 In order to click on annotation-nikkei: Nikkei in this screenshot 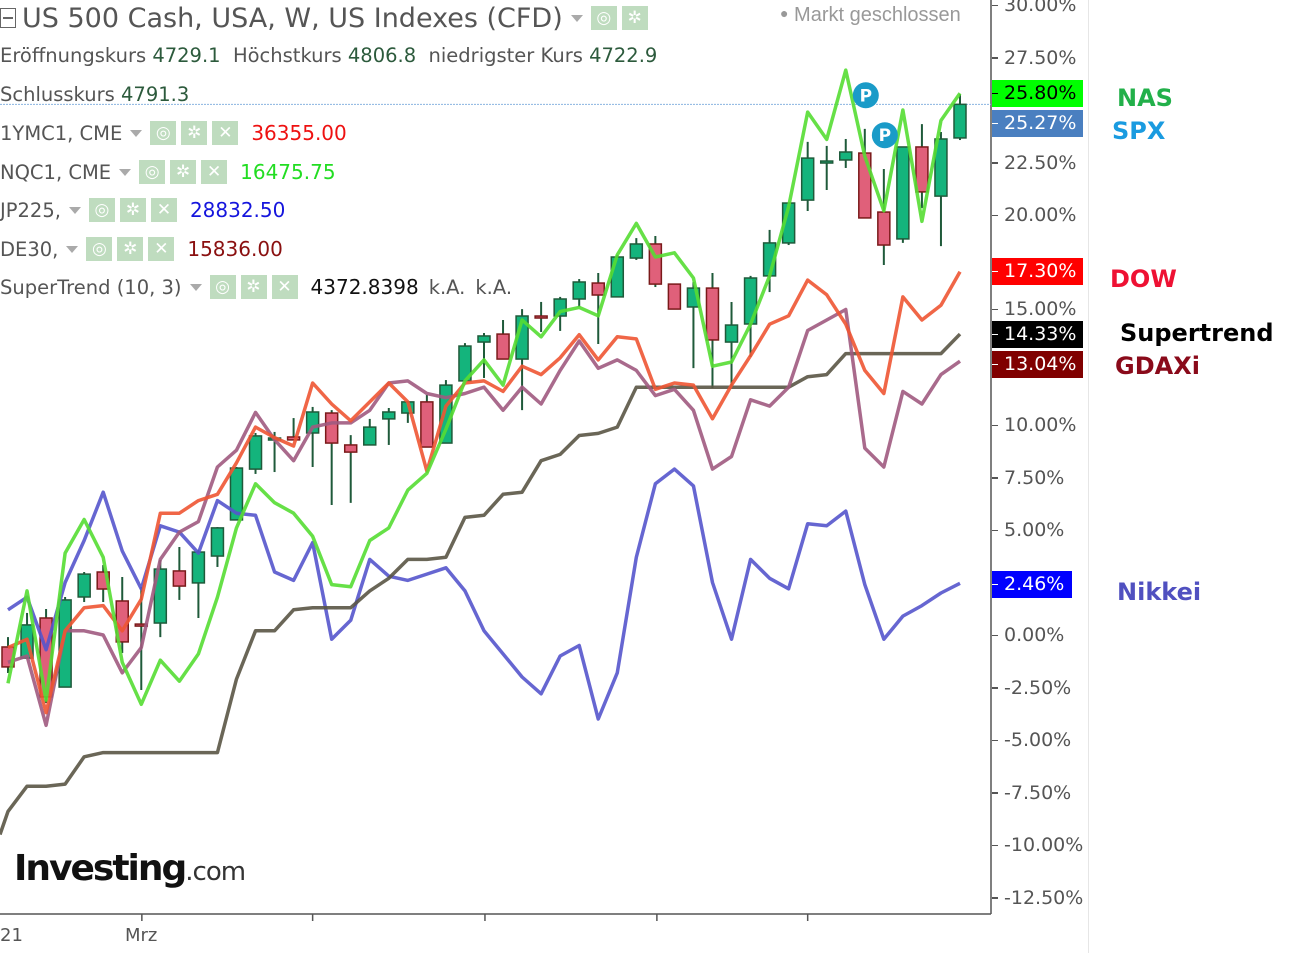, I will do `click(1159, 592)`.